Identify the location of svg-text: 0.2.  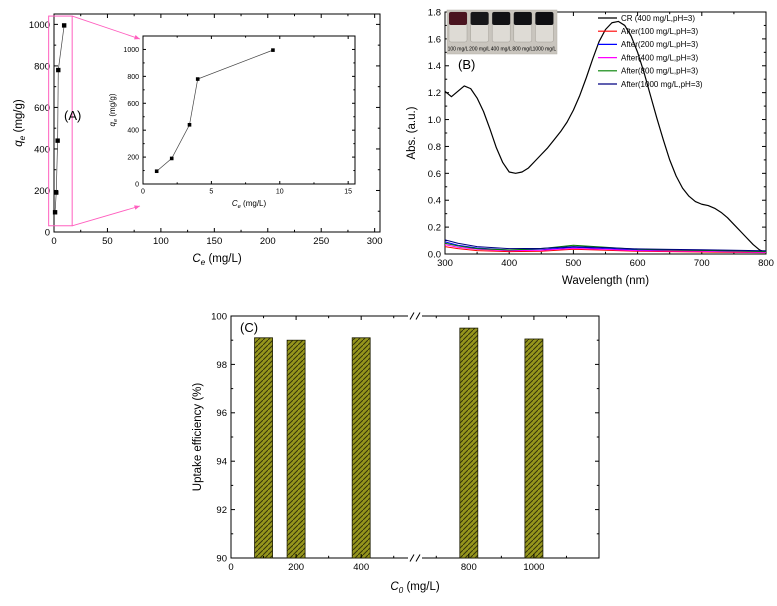
(434, 228).